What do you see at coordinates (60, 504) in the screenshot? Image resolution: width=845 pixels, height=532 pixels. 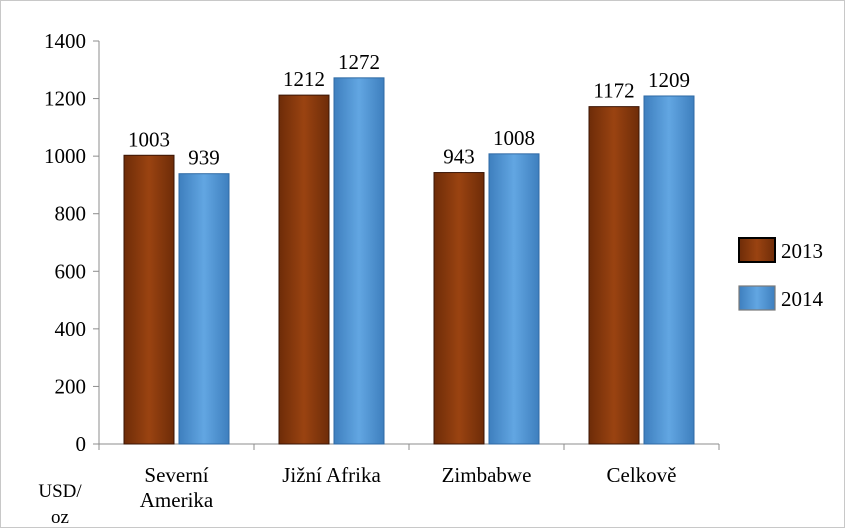 I see `y-axis-label: USD/oz` at bounding box center [60, 504].